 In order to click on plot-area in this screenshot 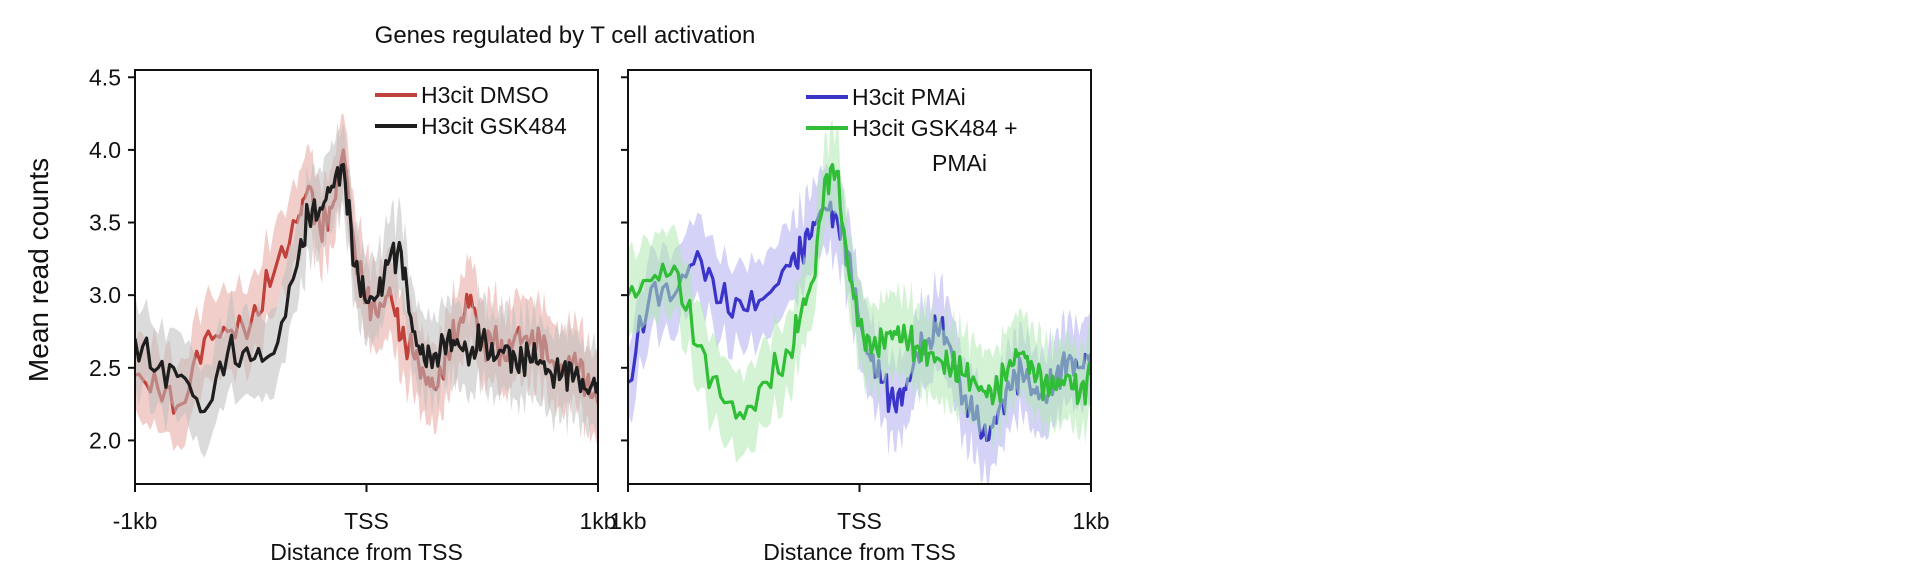, I will do `click(366, 285)`.